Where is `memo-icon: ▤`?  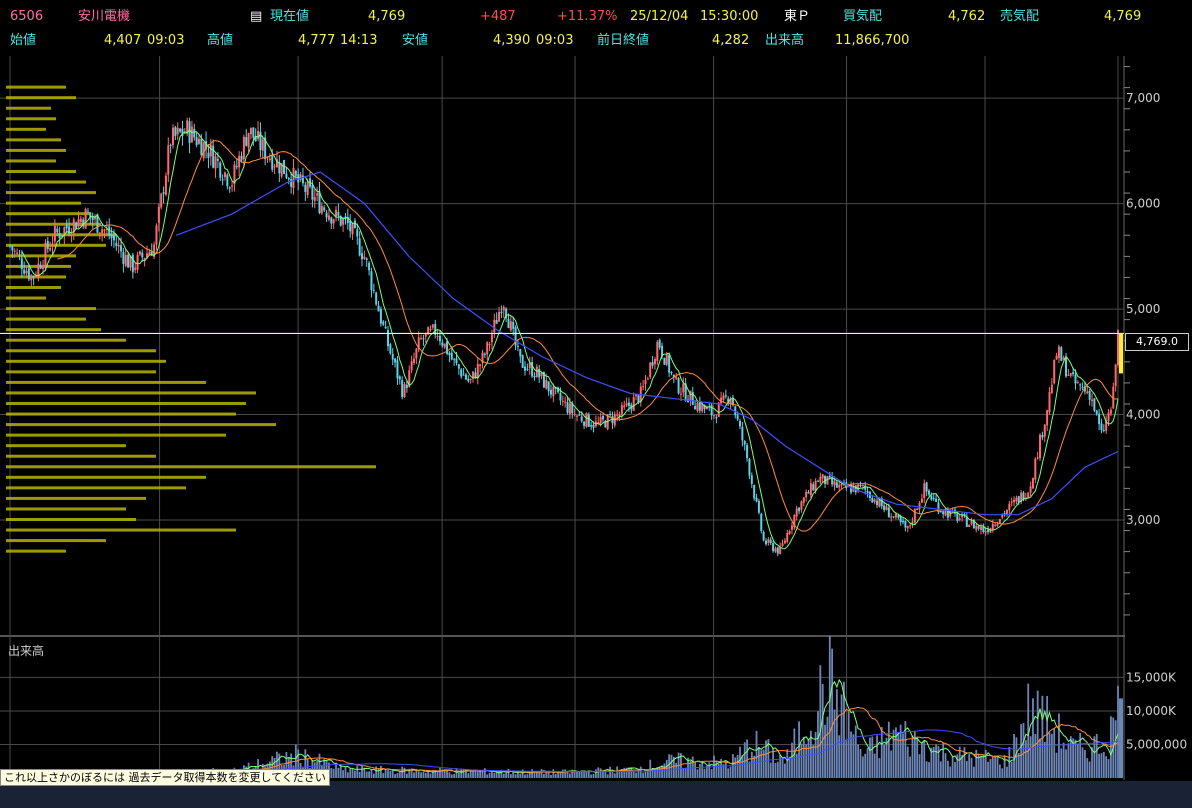 memo-icon: ▤ is located at coordinates (256, 16).